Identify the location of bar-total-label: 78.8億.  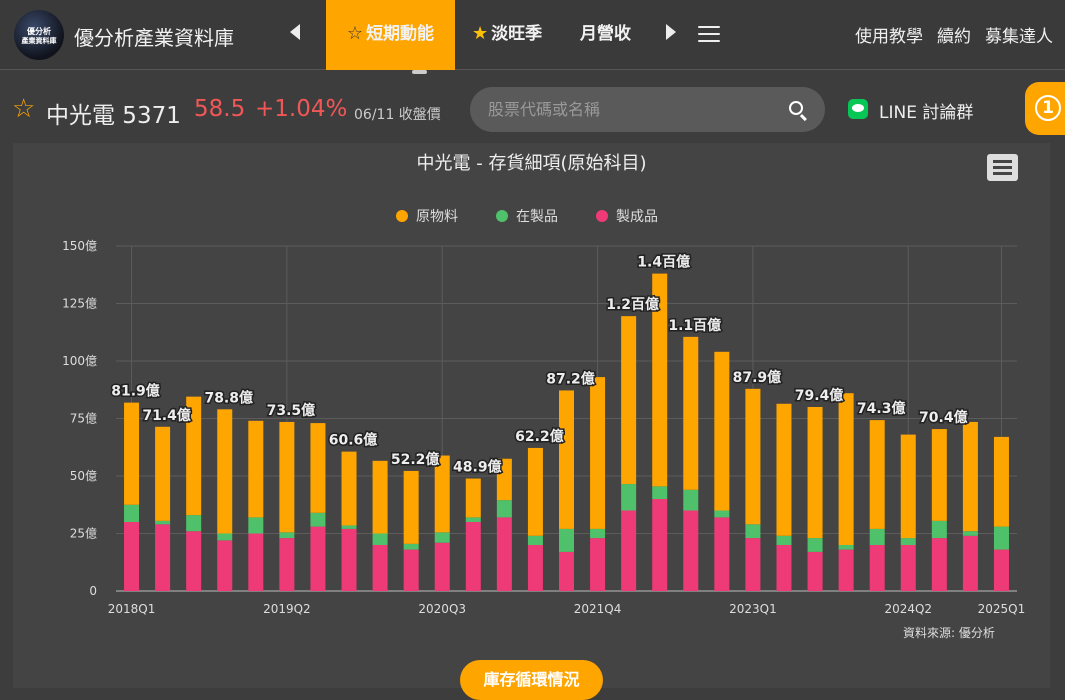
(228, 397).